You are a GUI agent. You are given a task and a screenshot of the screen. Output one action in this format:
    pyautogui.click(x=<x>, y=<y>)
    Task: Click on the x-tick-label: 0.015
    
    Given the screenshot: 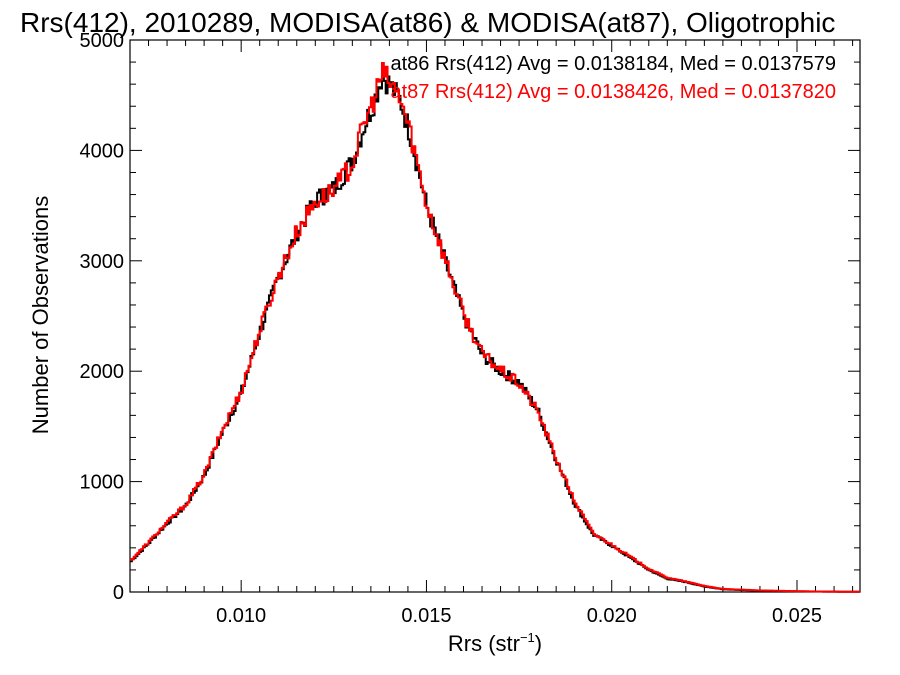 What is the action you would take?
    pyautogui.click(x=426, y=616)
    